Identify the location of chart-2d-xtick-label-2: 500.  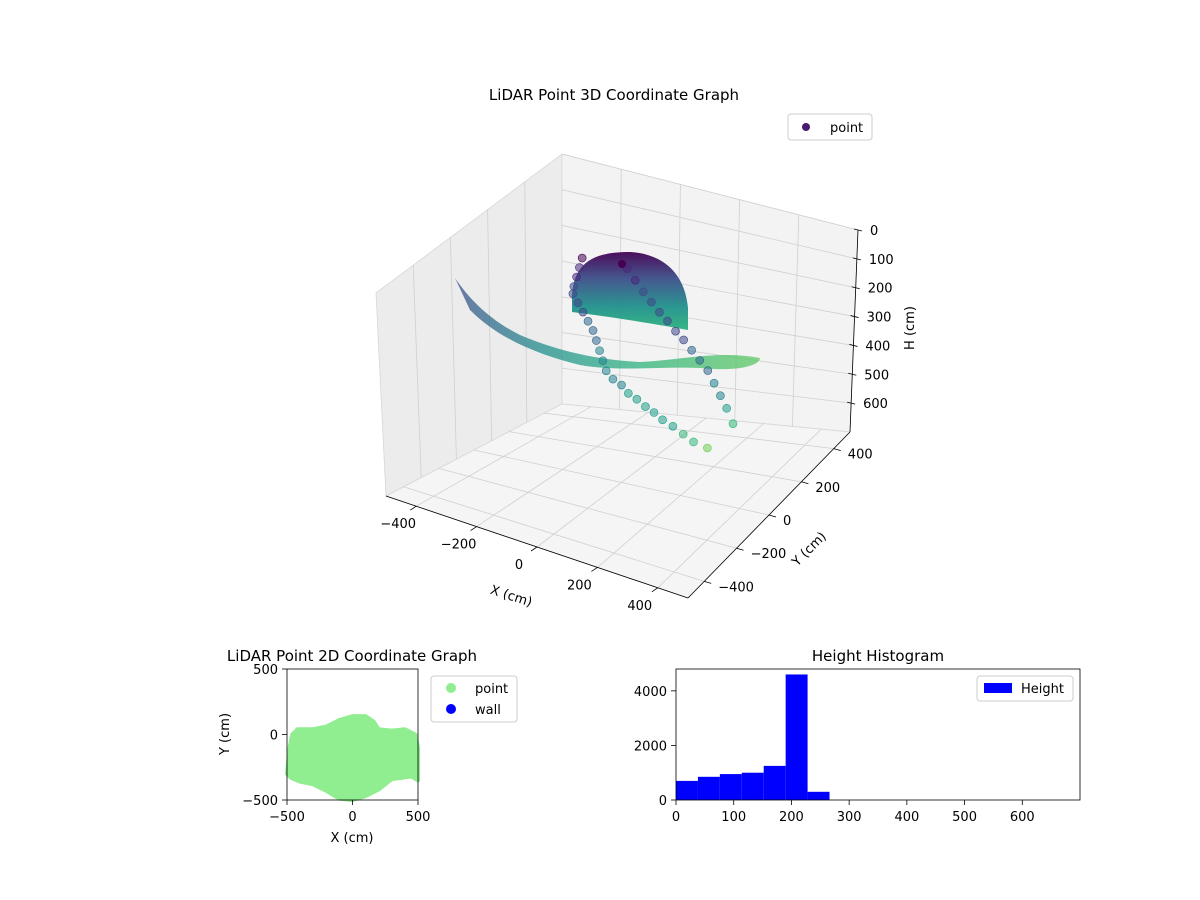
(418, 817).